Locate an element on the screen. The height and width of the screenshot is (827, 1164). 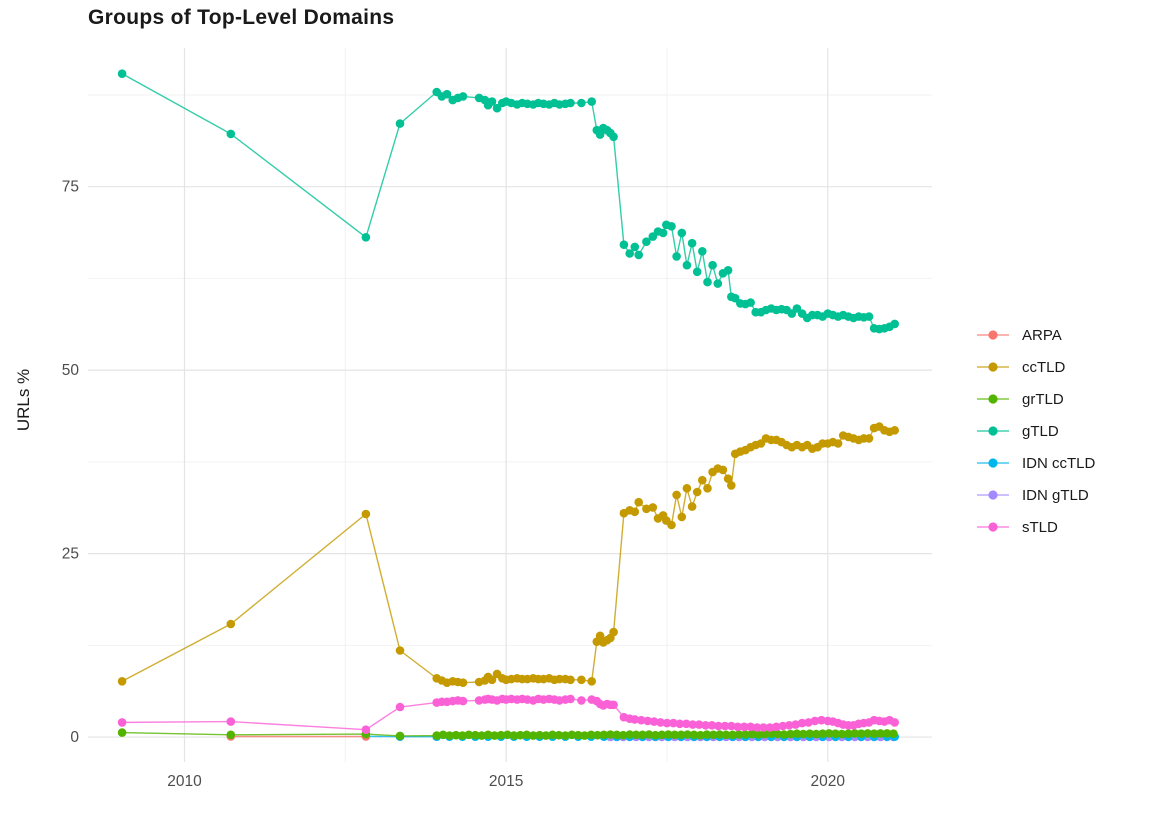
legend-label-gtld: gTLD is located at coordinates (1040, 431).